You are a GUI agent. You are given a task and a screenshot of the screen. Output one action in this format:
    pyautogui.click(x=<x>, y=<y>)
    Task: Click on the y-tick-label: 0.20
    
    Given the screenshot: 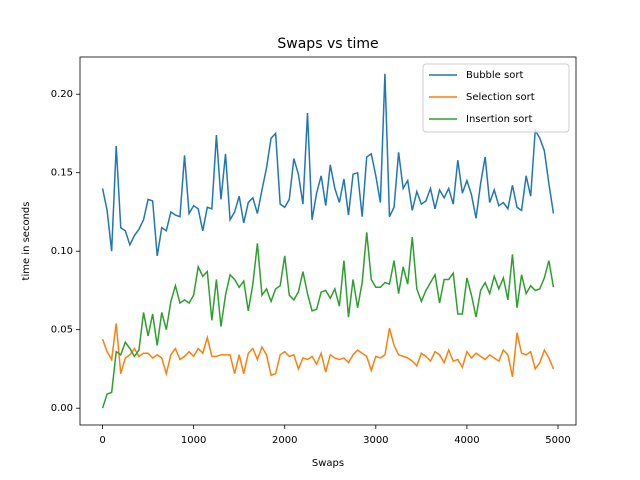 What is the action you would take?
    pyautogui.click(x=62, y=94)
    